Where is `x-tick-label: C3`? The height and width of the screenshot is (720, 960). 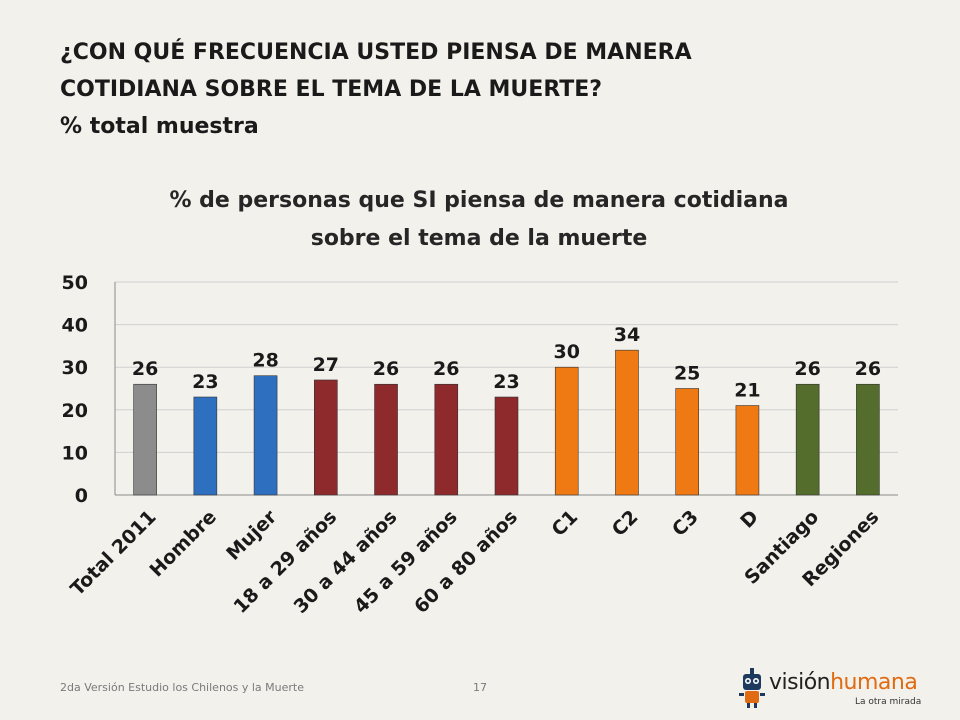
x-tick-label: C3 is located at coordinates (685, 523).